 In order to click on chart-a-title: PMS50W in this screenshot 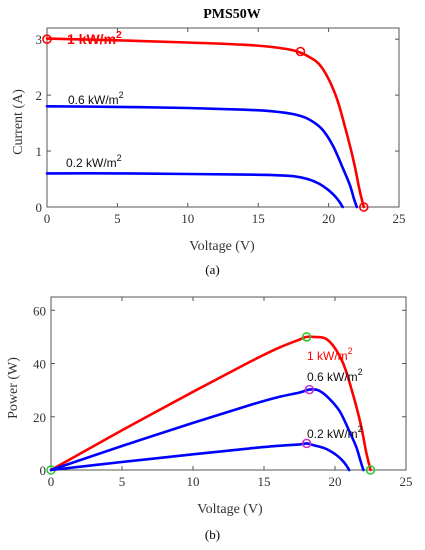, I will do `click(232, 14)`.